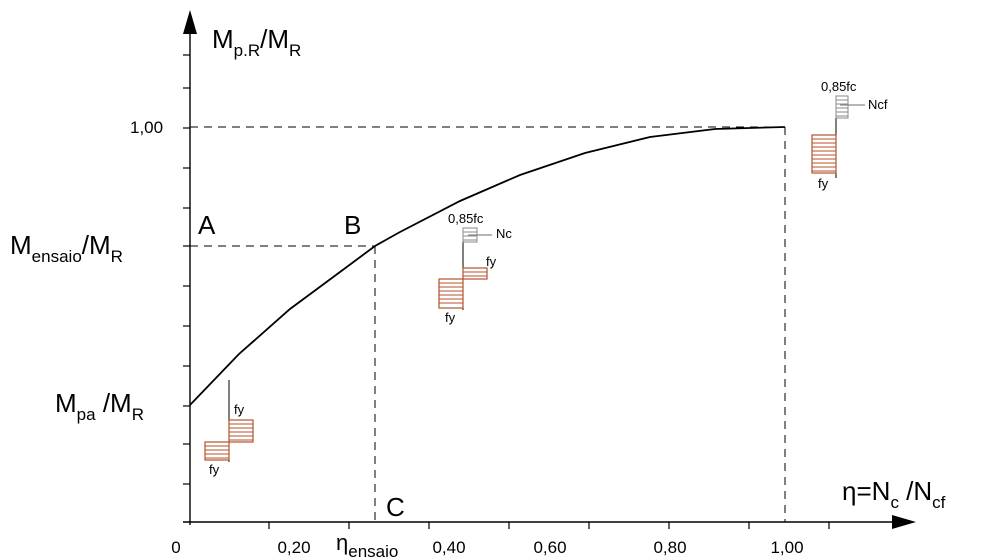  Describe the element at coordinates (146, 127) in the screenshot. I see `y-tick-label-1-00: 1,00` at that location.